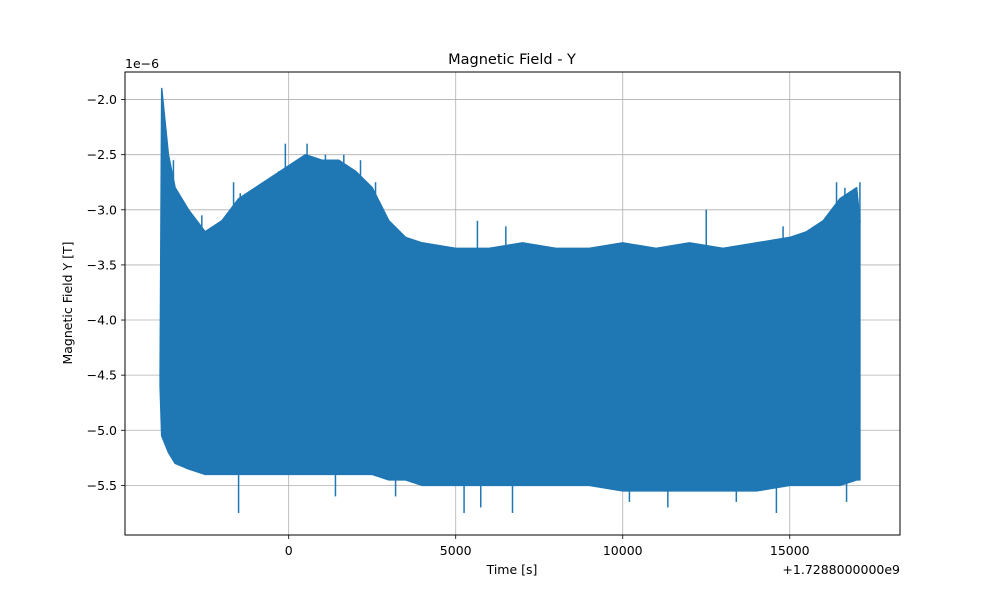 The height and width of the screenshot is (600, 1000). What do you see at coordinates (106, 292) in the screenshot?
I see `y-axis-ticks: −2.0 −2.5 −3.0 −3.5 −4.0 −4.5 −5.0 −5.5` at bounding box center [106, 292].